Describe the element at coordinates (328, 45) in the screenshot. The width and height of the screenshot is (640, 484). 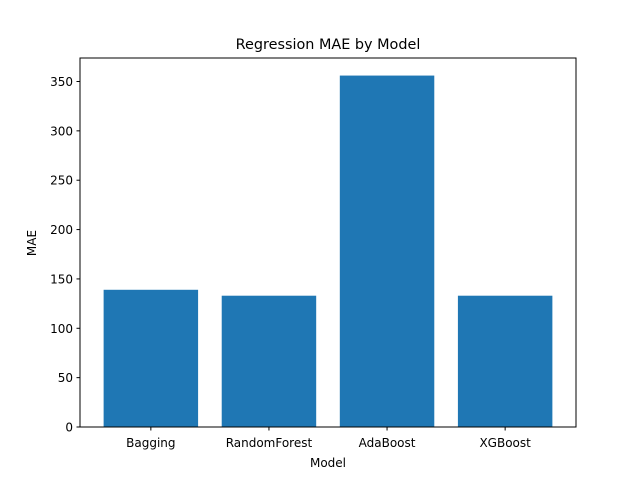
I see `chart-title: Regression MAE by Model` at that location.